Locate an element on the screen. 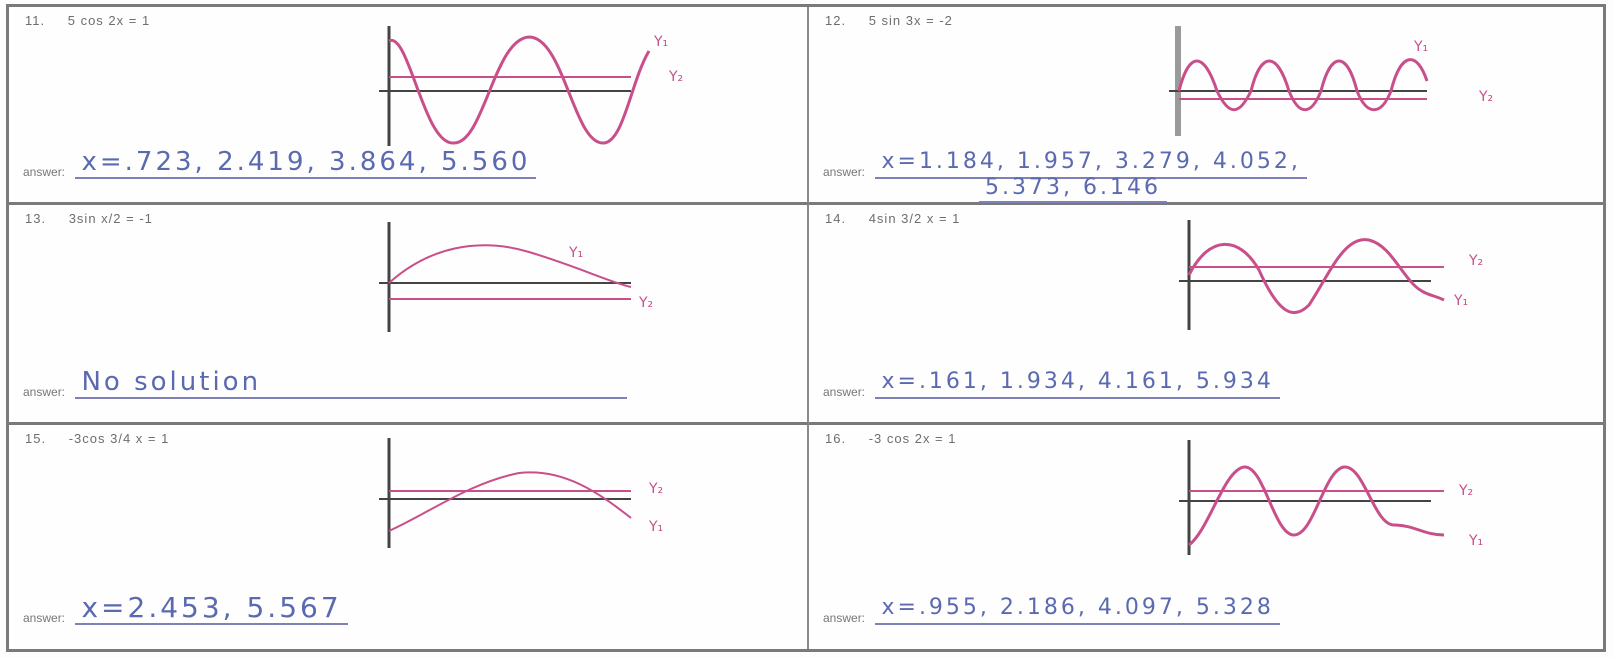  equation-text: -3 cos 2x = 1 is located at coordinates (912, 438).